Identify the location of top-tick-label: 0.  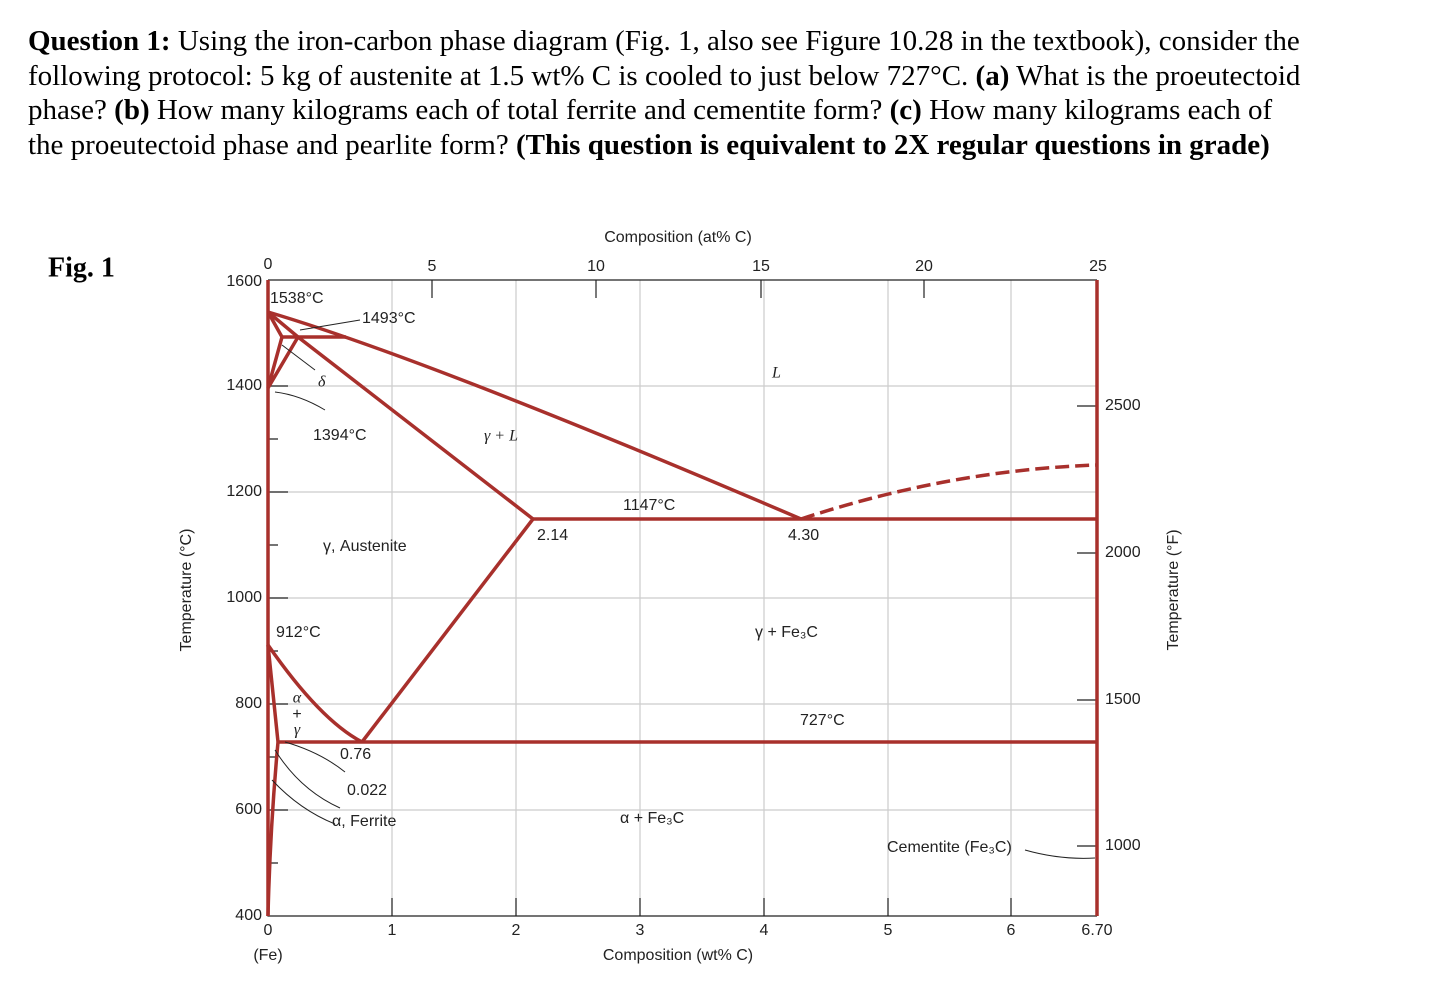
(268, 264).